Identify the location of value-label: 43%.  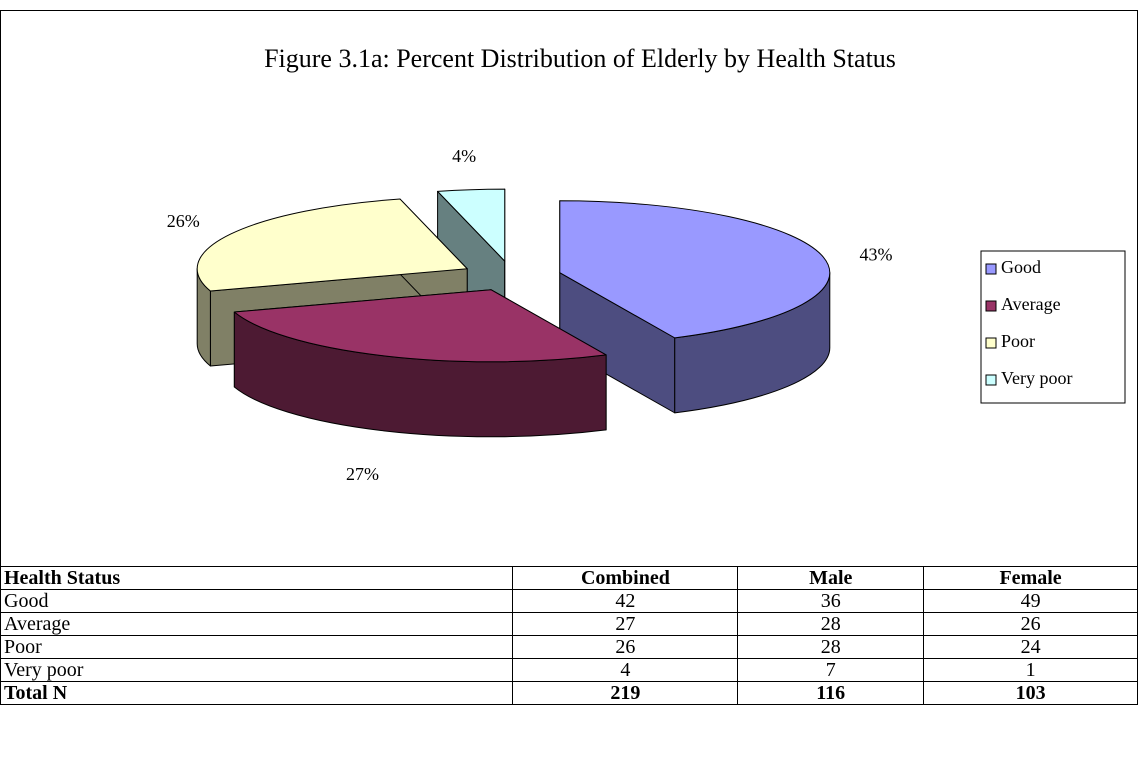
(875, 254).